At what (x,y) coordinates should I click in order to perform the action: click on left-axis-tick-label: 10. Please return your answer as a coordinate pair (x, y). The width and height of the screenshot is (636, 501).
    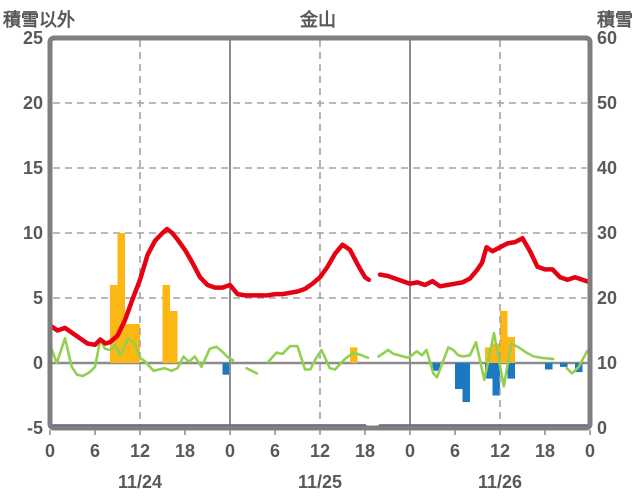
    Looking at the image, I should click on (33, 233).